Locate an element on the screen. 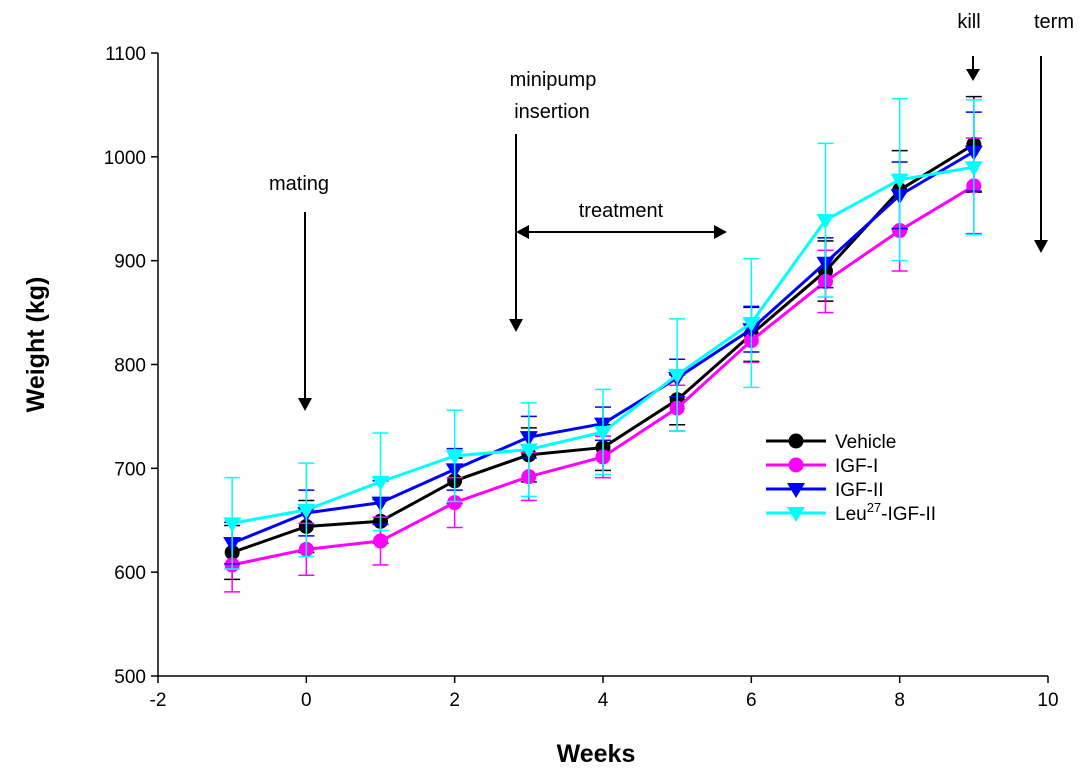 This screenshot has width=1086, height=772. term-arrowhead is located at coordinates (1041, 246).